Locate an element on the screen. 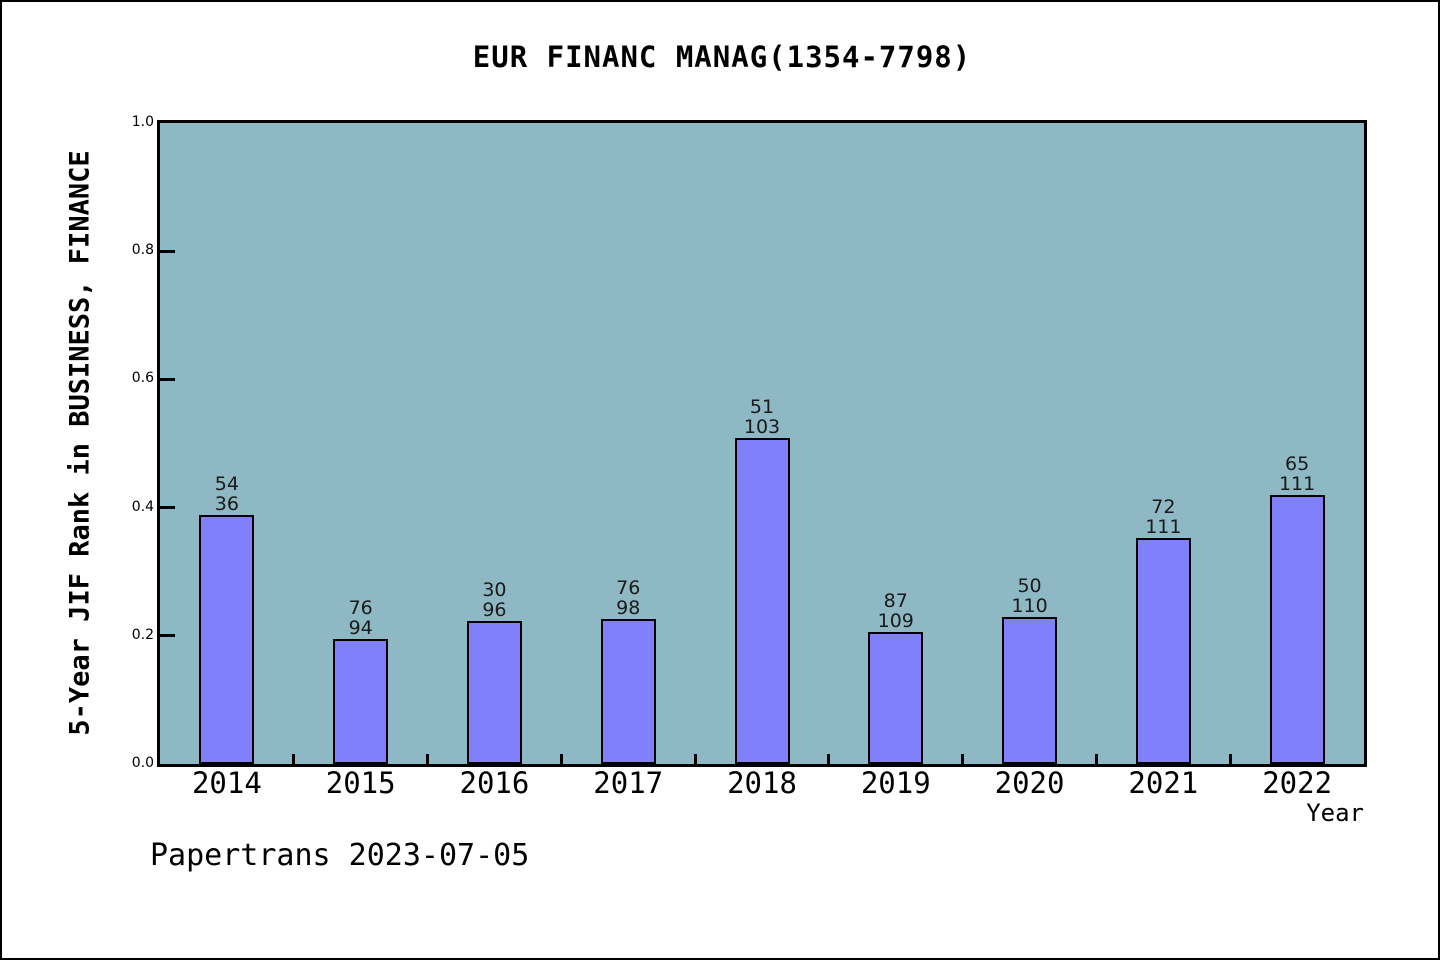 The image size is (1440, 960). x-axis-label: Year is located at coordinates (1335, 813).